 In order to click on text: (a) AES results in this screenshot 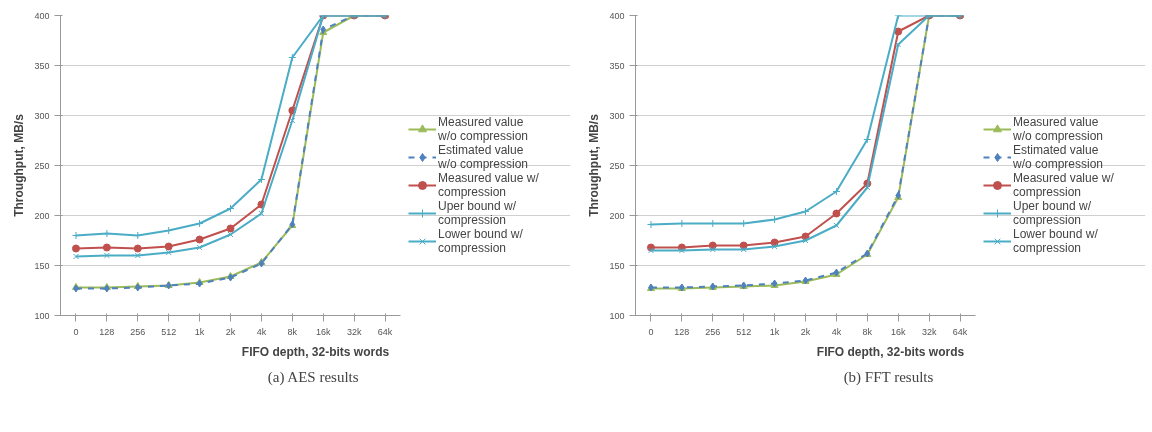, I will do `click(313, 377)`.